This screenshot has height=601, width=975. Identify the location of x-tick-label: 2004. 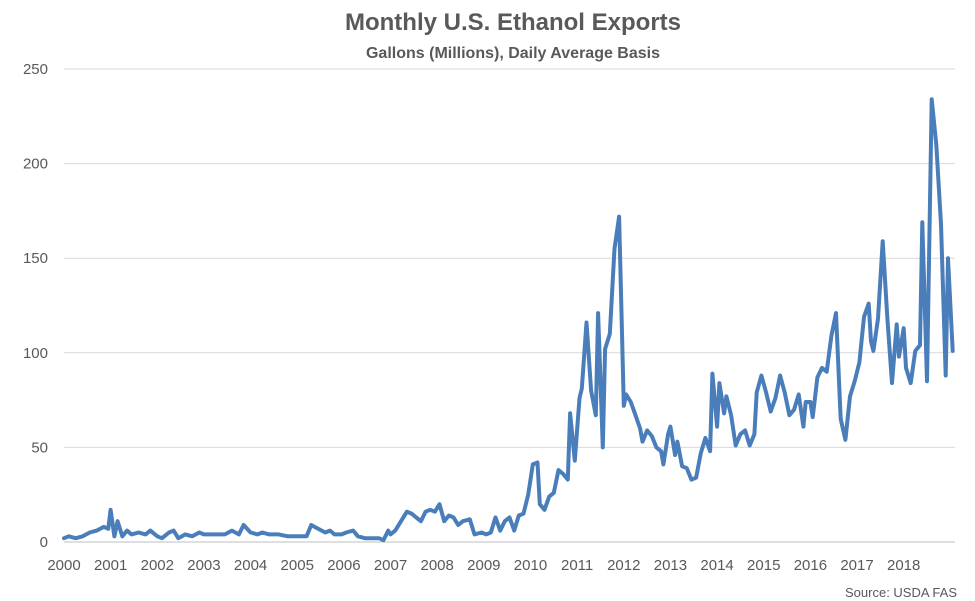
(250, 565).